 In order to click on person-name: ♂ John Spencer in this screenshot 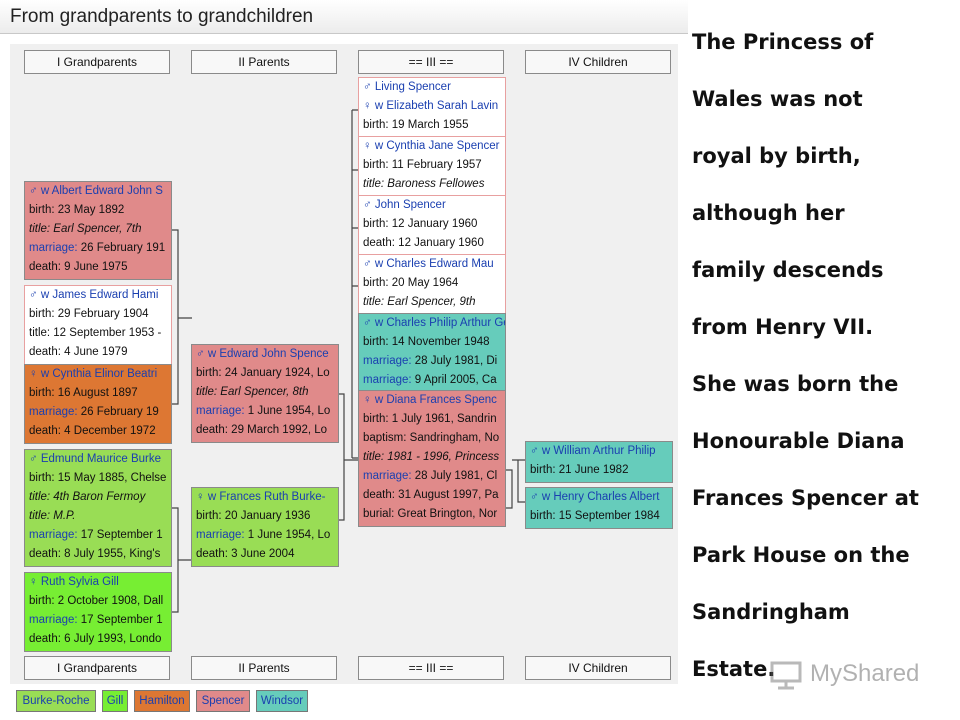, I will do `click(404, 205)`.